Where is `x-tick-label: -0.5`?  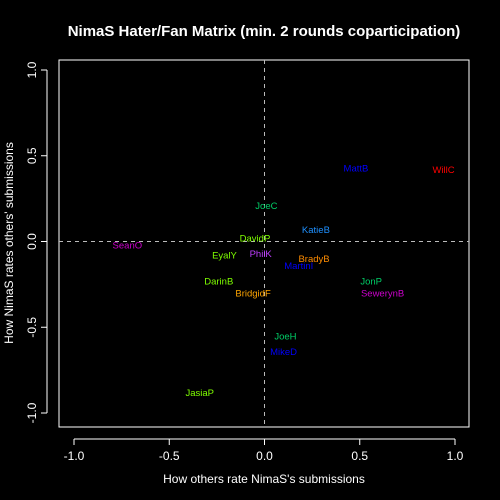 x-tick-label: -0.5 is located at coordinates (169, 456).